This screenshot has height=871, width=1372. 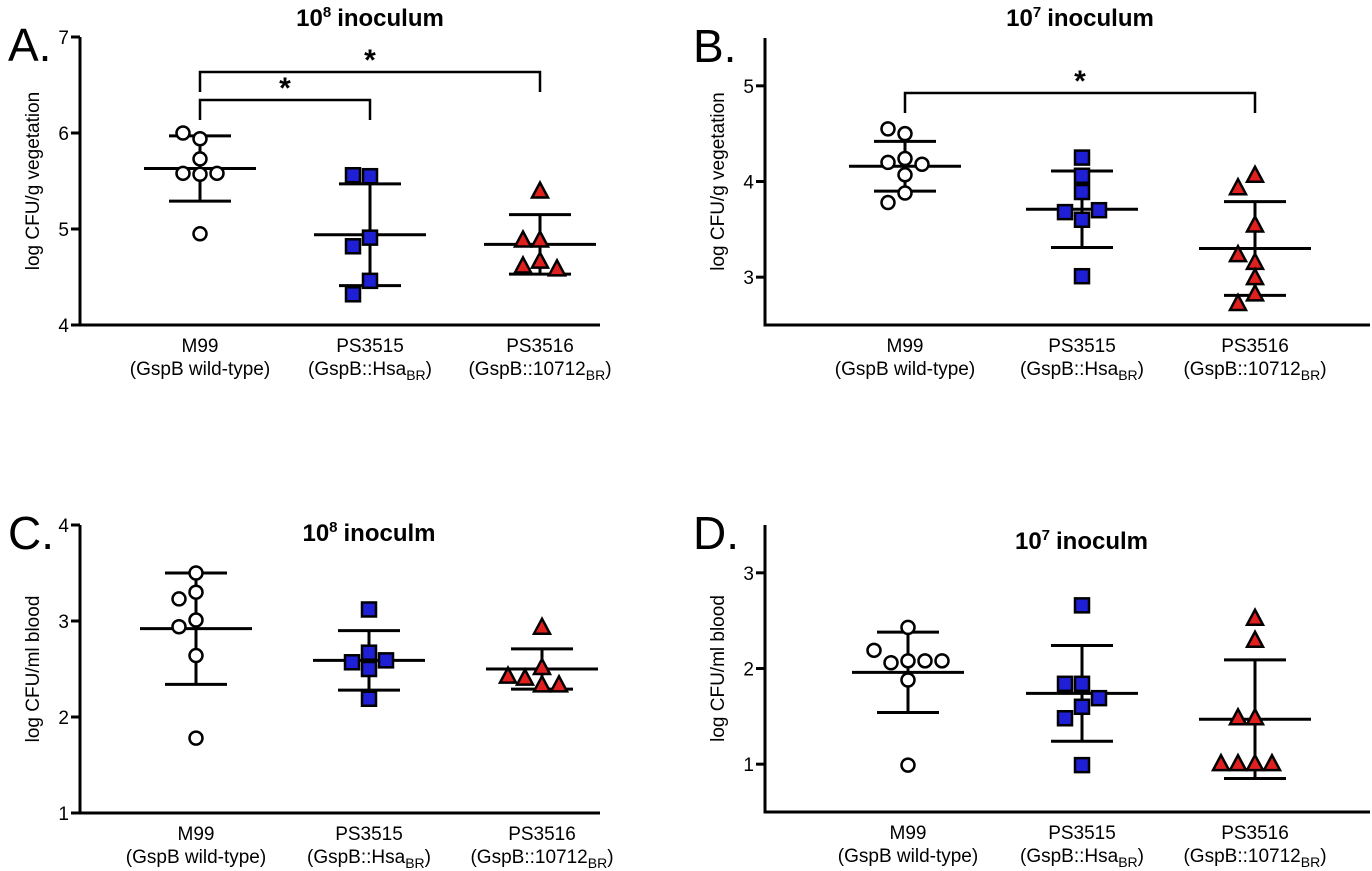 What do you see at coordinates (716, 533) in the screenshot?
I see `panel-label: D.` at bounding box center [716, 533].